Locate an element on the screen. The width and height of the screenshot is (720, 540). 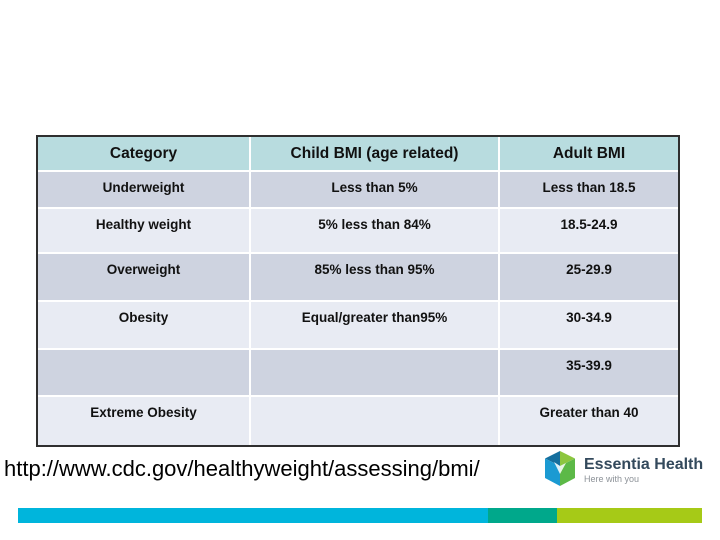
cell-child-bmi: 5% less than 84% is located at coordinates (375, 231).